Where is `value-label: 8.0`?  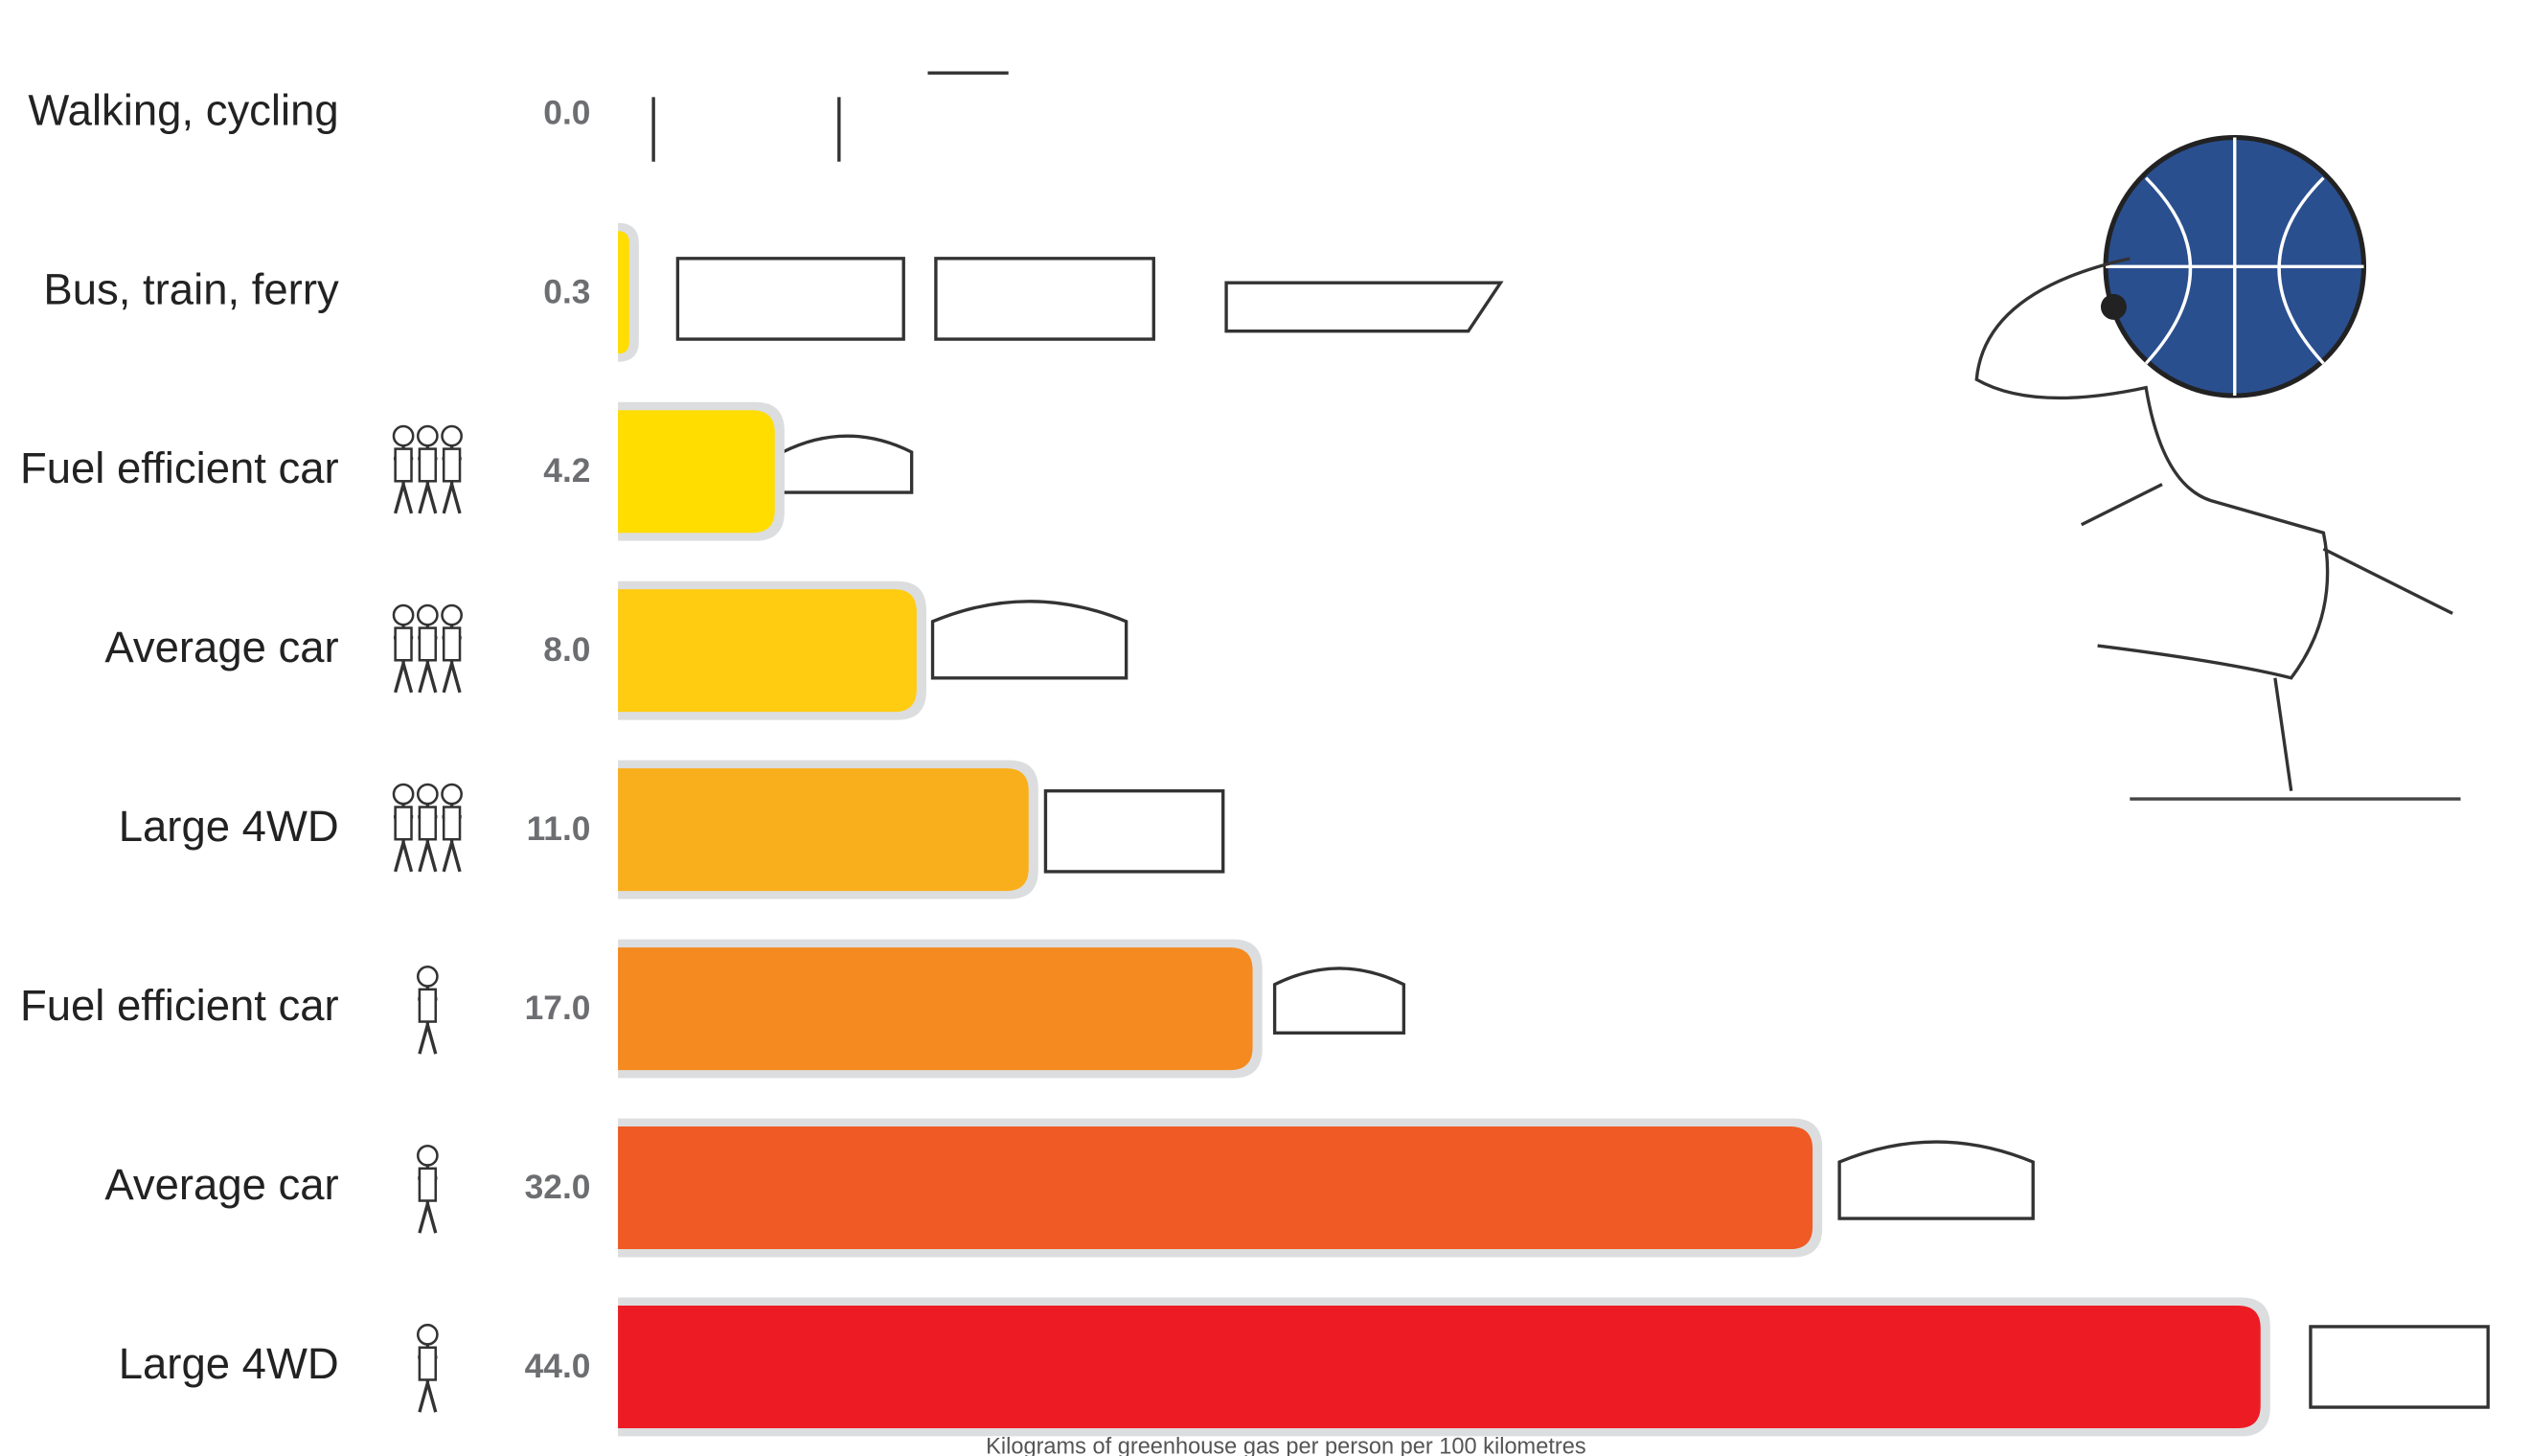 value-label: 8.0 is located at coordinates (566, 650).